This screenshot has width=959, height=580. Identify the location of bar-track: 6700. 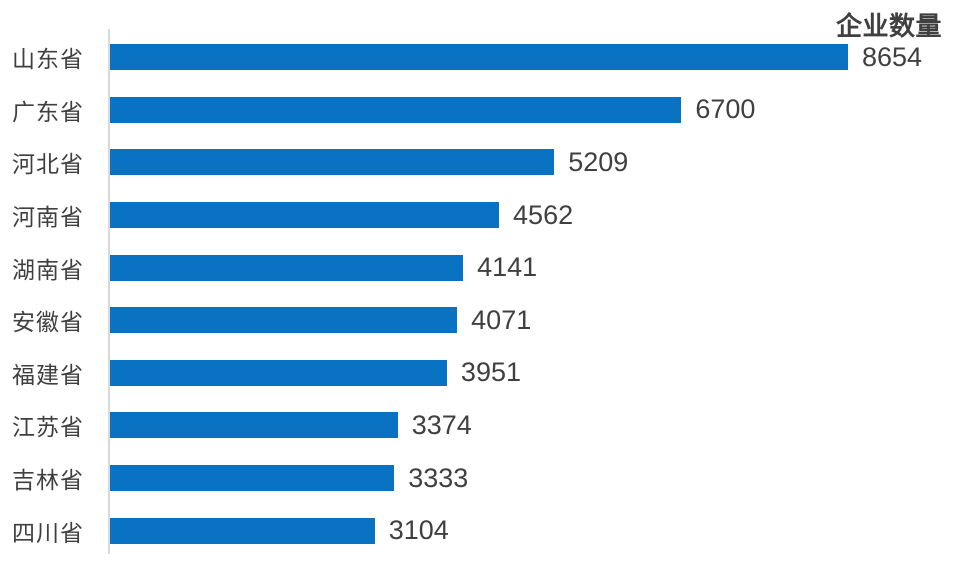
(534, 110).